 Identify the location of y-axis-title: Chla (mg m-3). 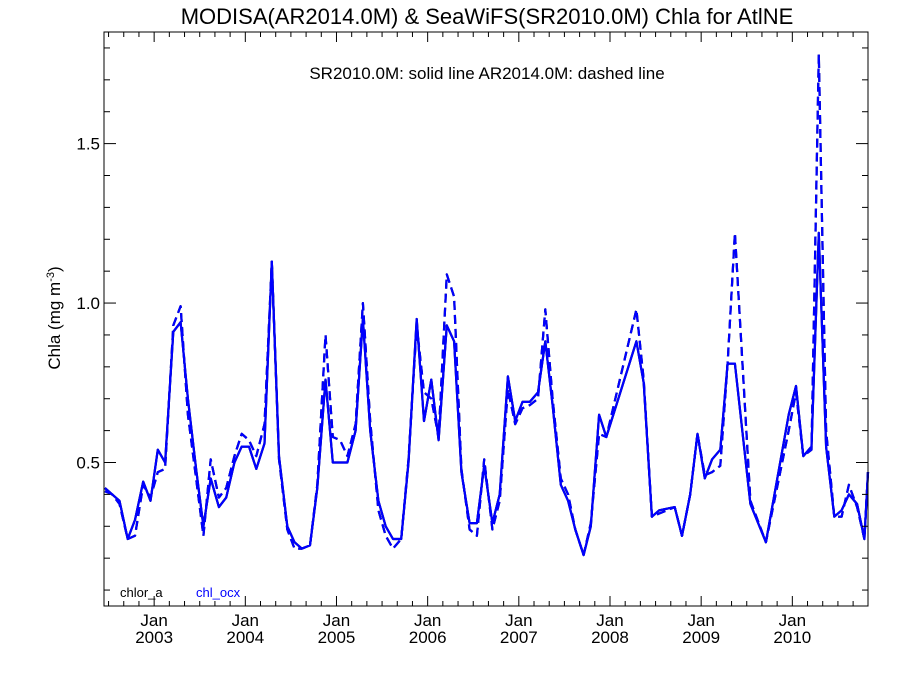
(54, 317).